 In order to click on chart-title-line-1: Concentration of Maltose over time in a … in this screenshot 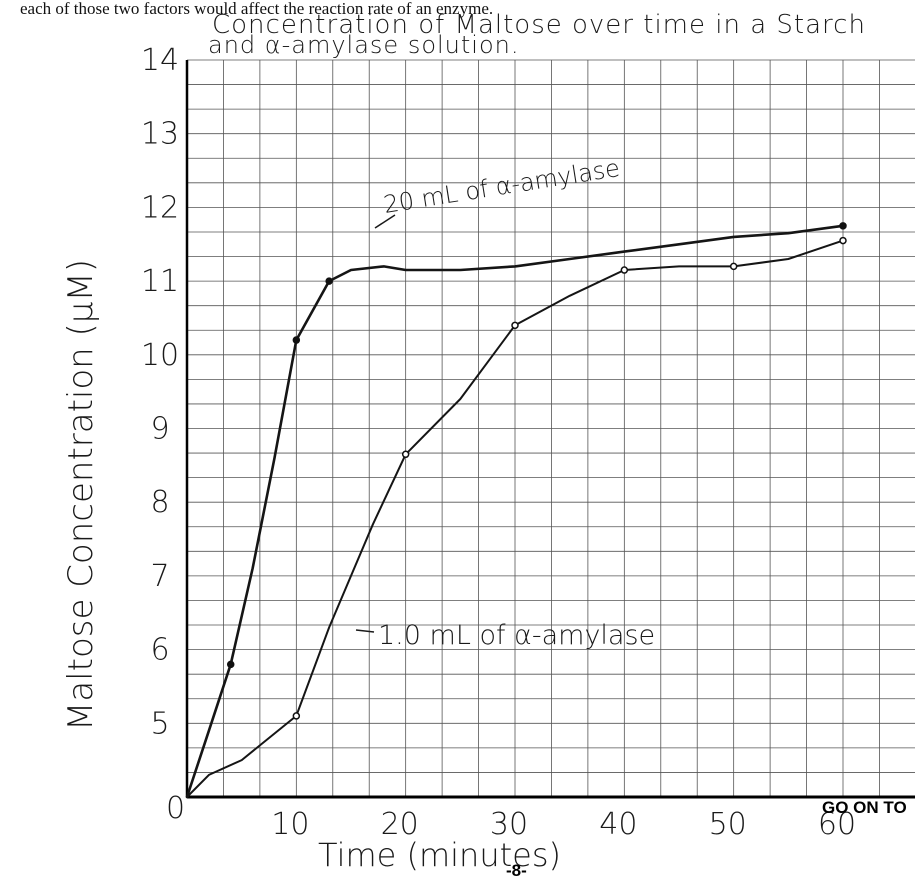, I will do `click(539, 25)`.